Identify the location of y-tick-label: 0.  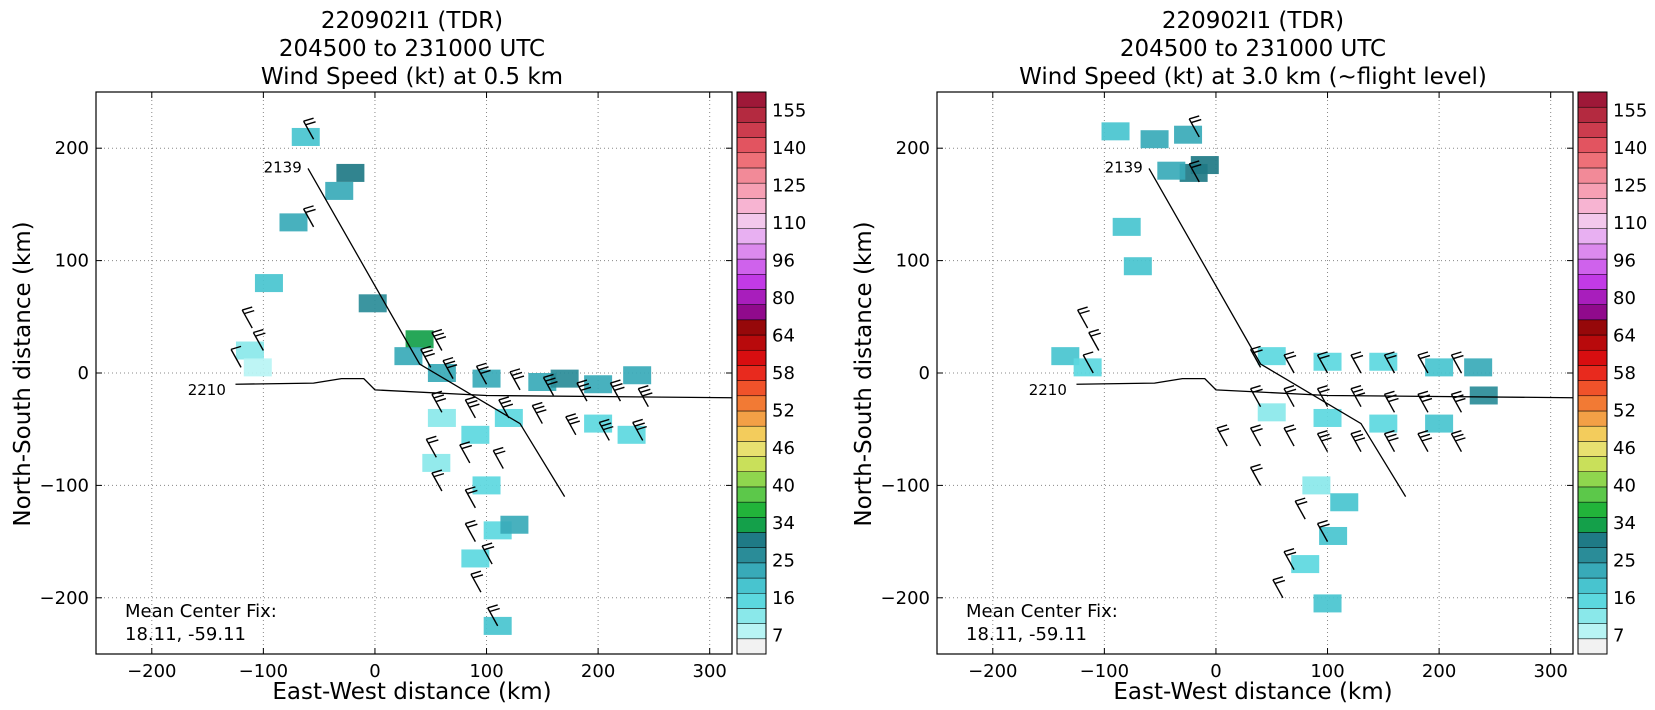
(83, 373).